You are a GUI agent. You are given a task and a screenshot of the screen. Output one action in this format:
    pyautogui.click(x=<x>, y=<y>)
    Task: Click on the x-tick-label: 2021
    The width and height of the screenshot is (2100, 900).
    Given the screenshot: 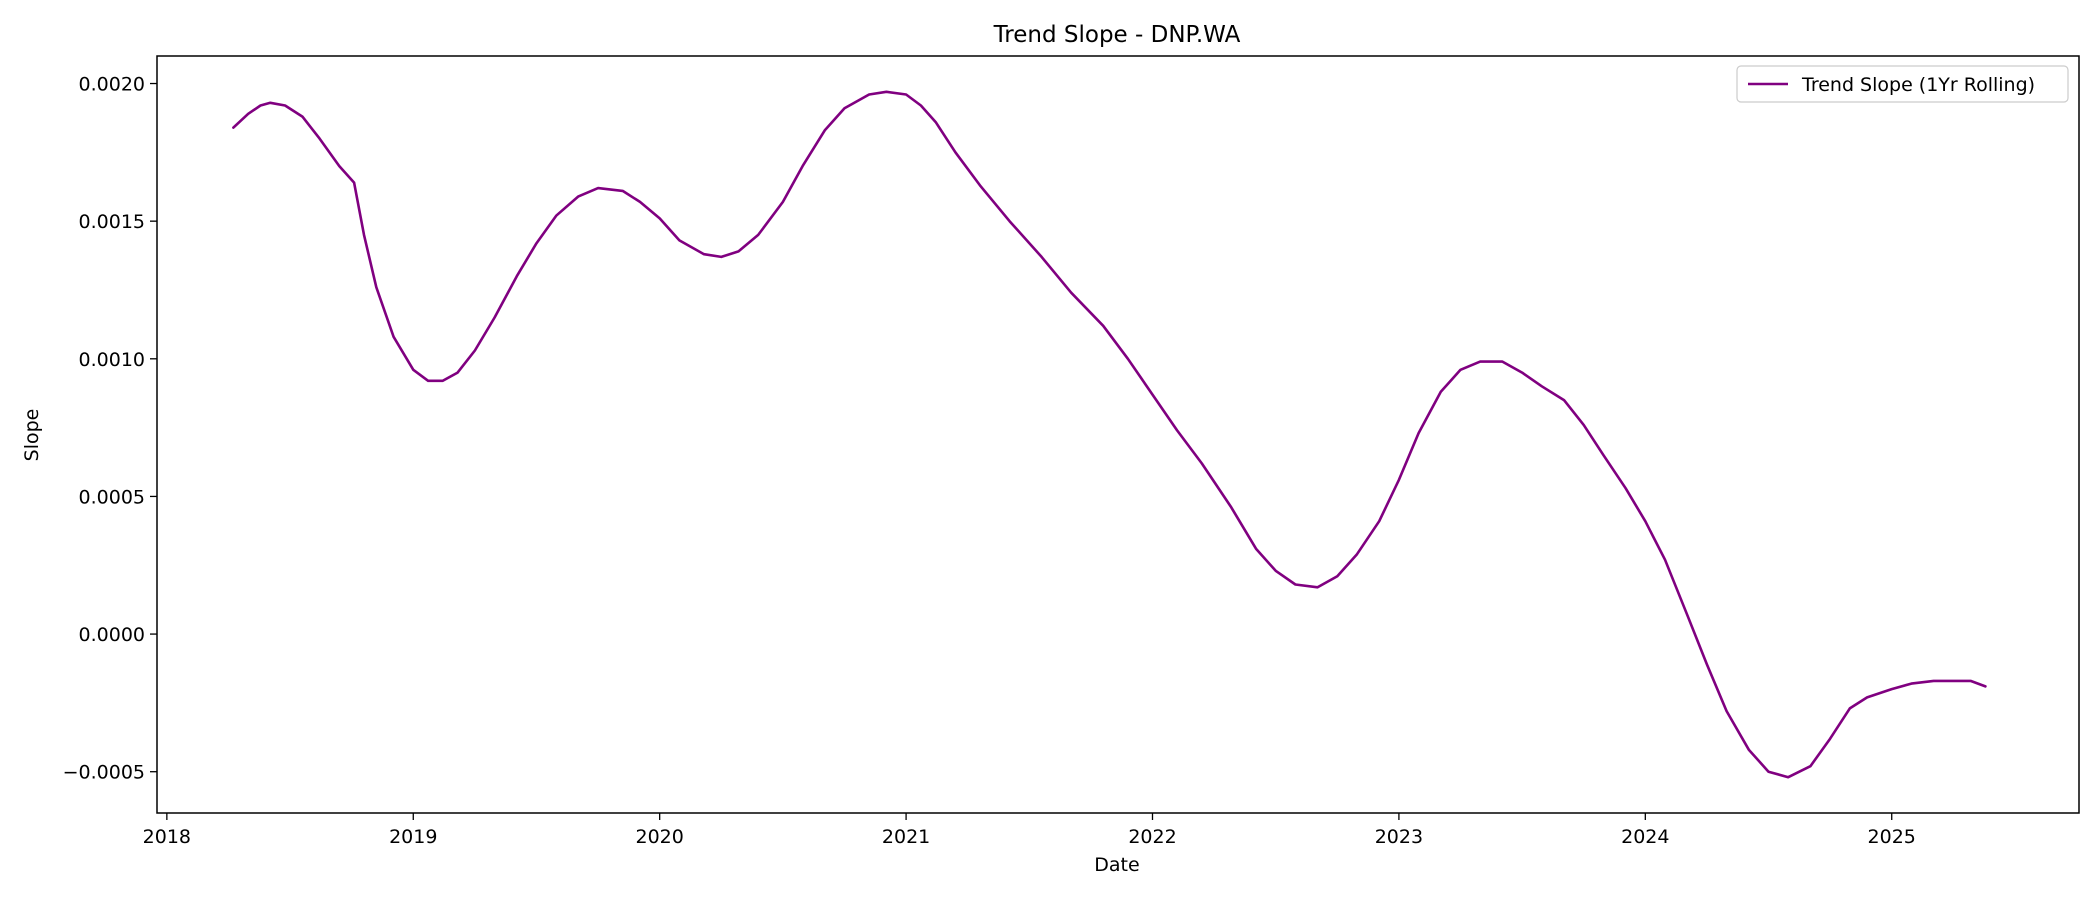 What is the action you would take?
    pyautogui.click(x=906, y=837)
    